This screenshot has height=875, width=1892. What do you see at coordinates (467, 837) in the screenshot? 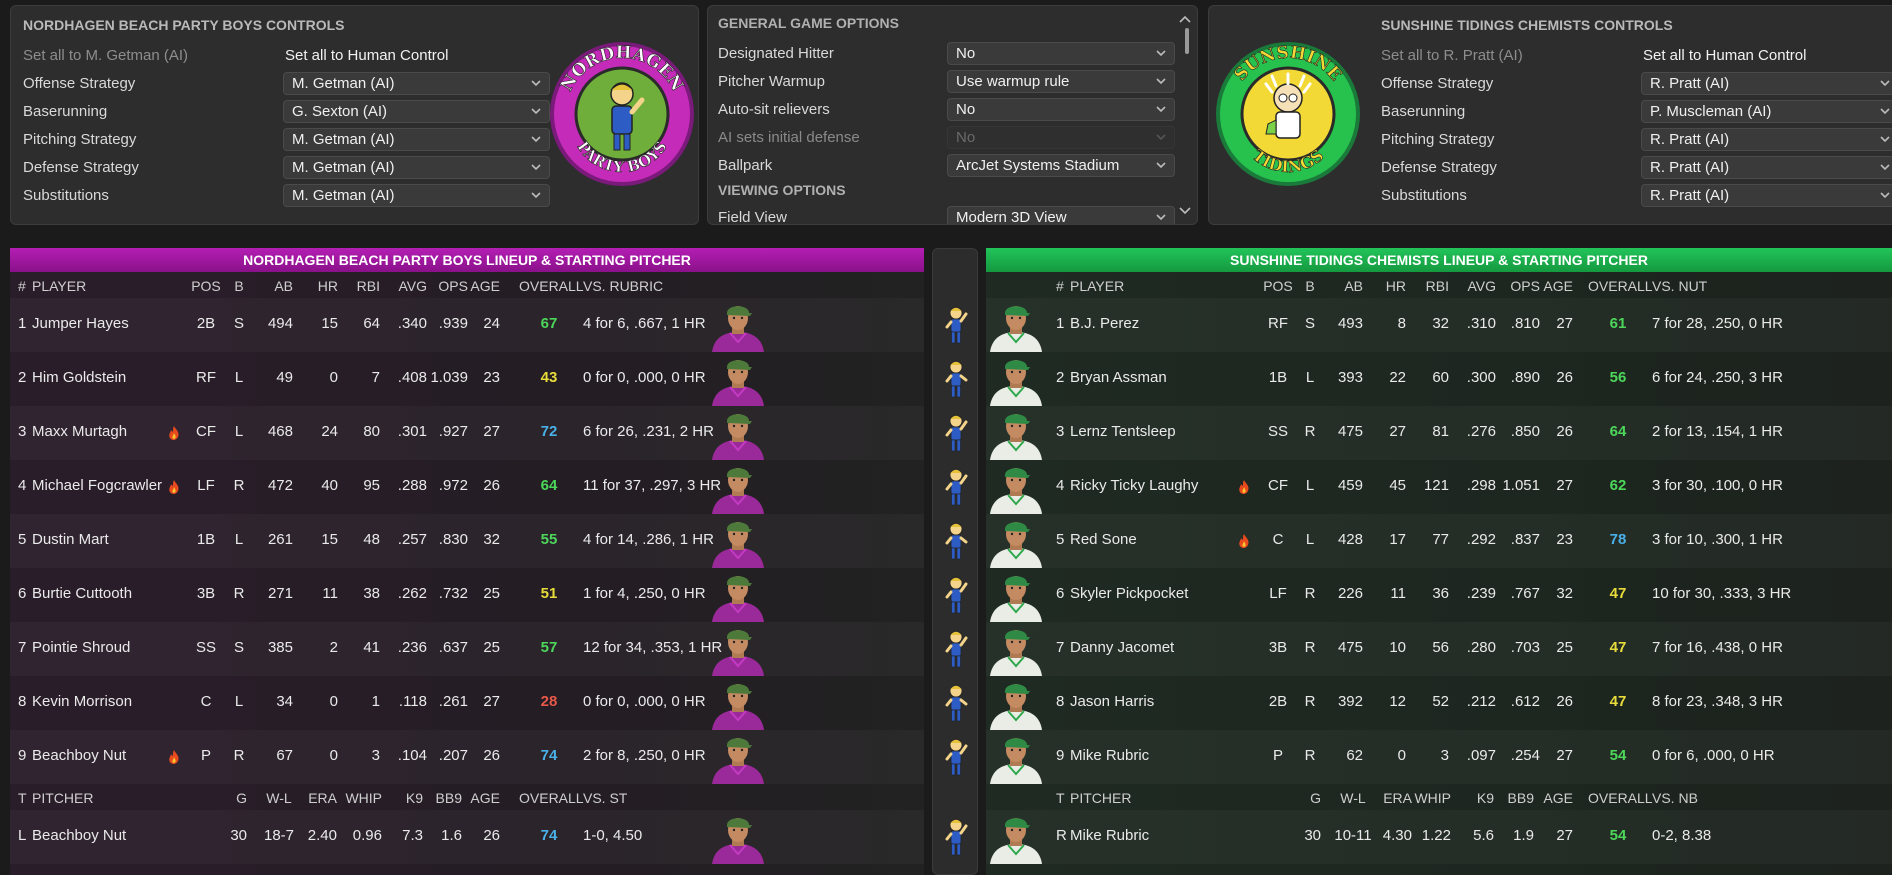
I see `starting-pitcher-row` at bounding box center [467, 837].